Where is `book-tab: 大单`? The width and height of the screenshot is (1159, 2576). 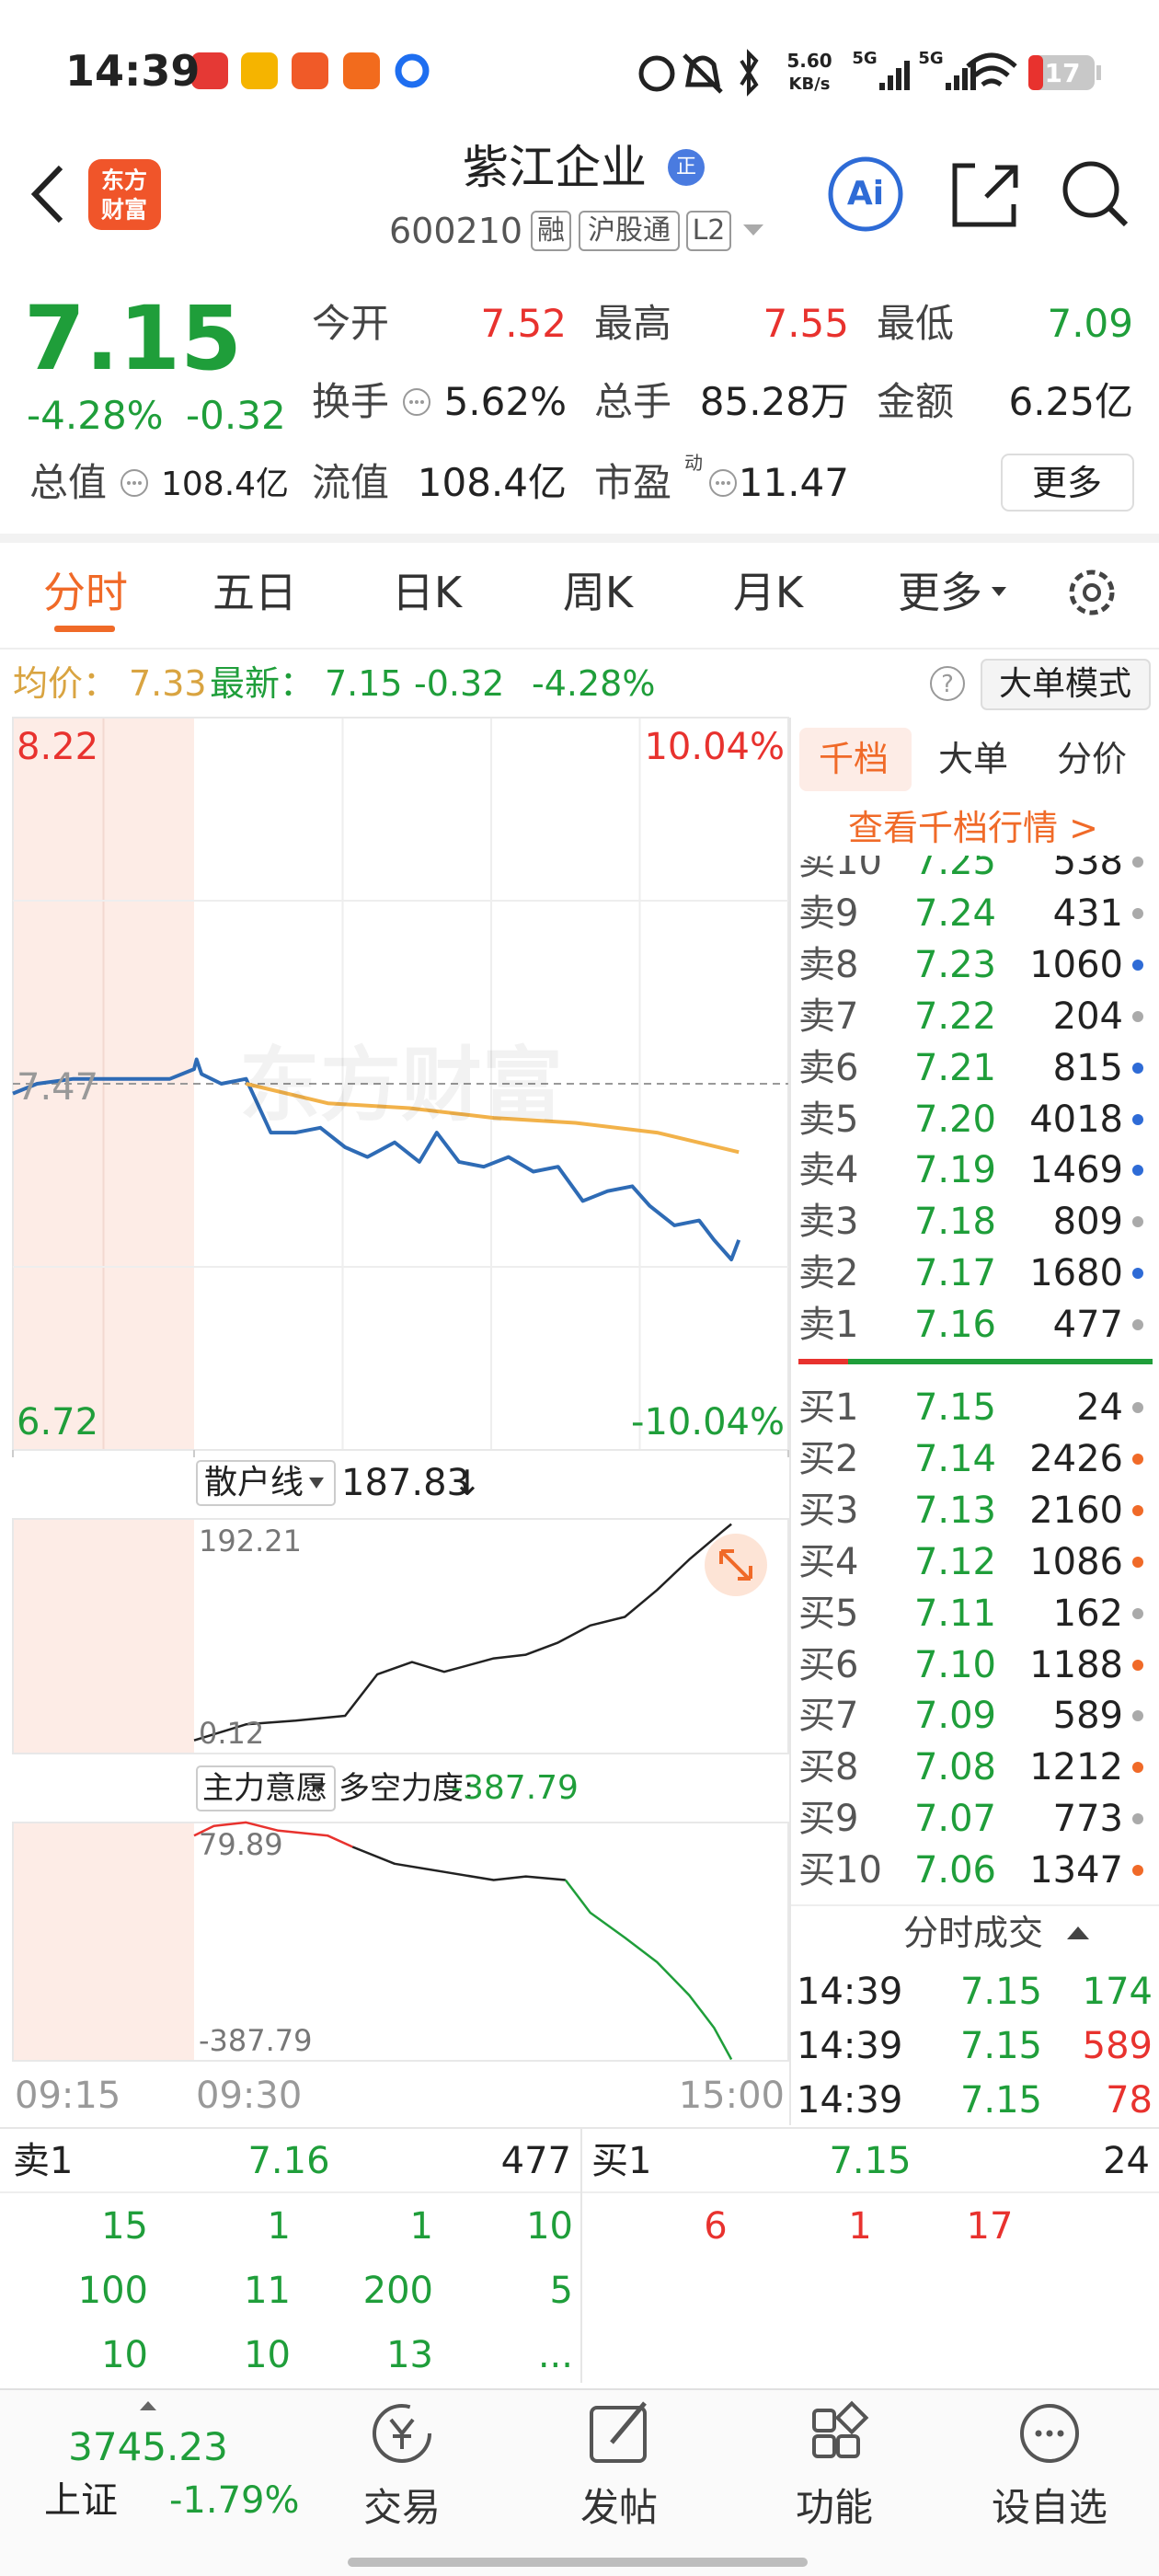
book-tab: 大单 is located at coordinates (973, 759).